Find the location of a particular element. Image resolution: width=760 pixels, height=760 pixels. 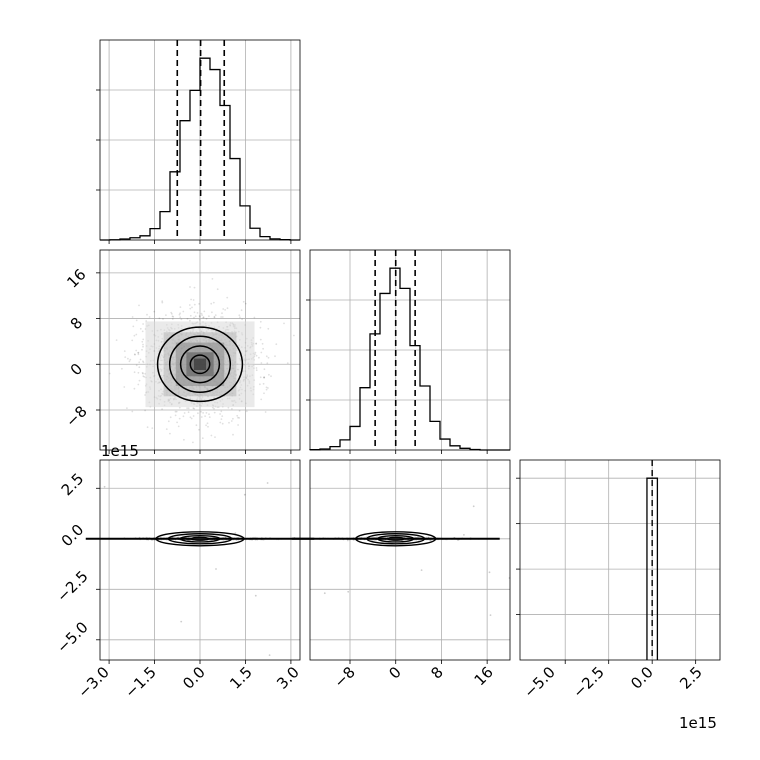

scatter12-grid is located at coordinates (410, 560).